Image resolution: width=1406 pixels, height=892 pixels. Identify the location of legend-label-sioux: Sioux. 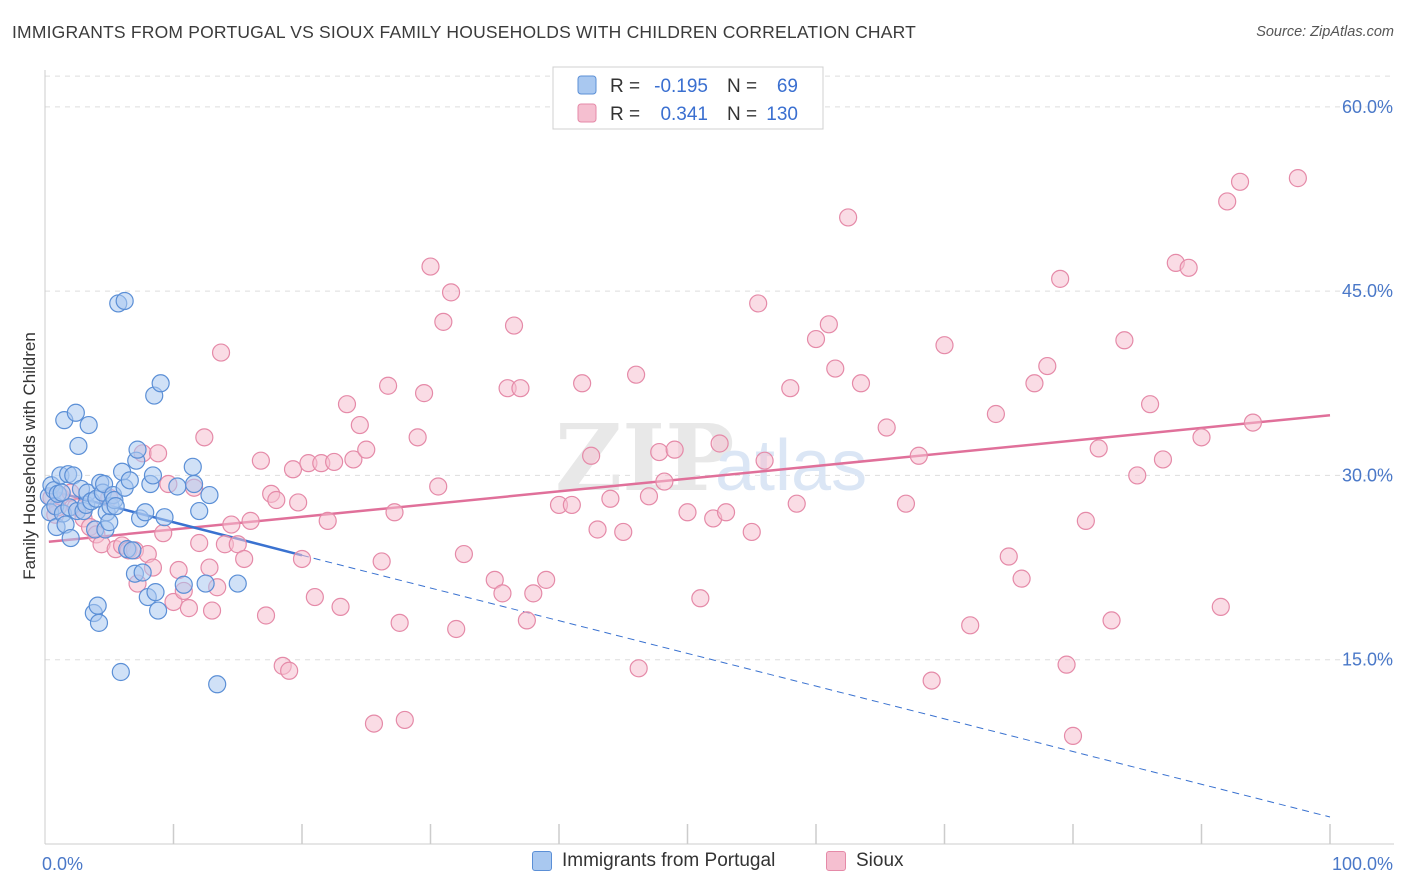
(880, 860).